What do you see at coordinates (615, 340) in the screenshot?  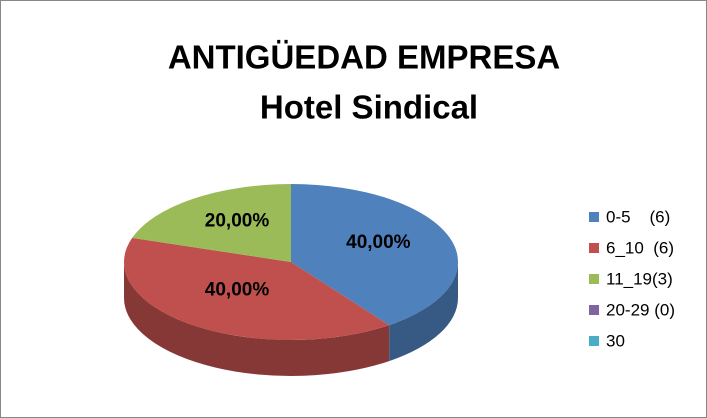 I see `legend-label: 30` at bounding box center [615, 340].